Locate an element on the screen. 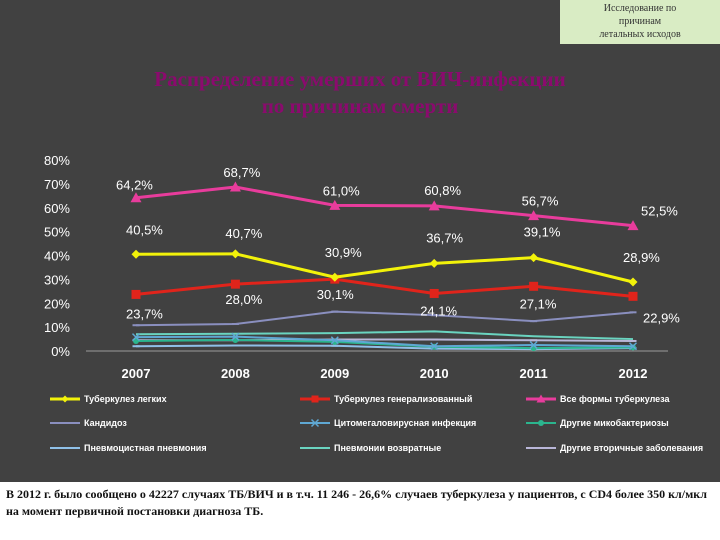 The height and width of the screenshot is (540, 720). data-label: 56,7% is located at coordinates (540, 201).